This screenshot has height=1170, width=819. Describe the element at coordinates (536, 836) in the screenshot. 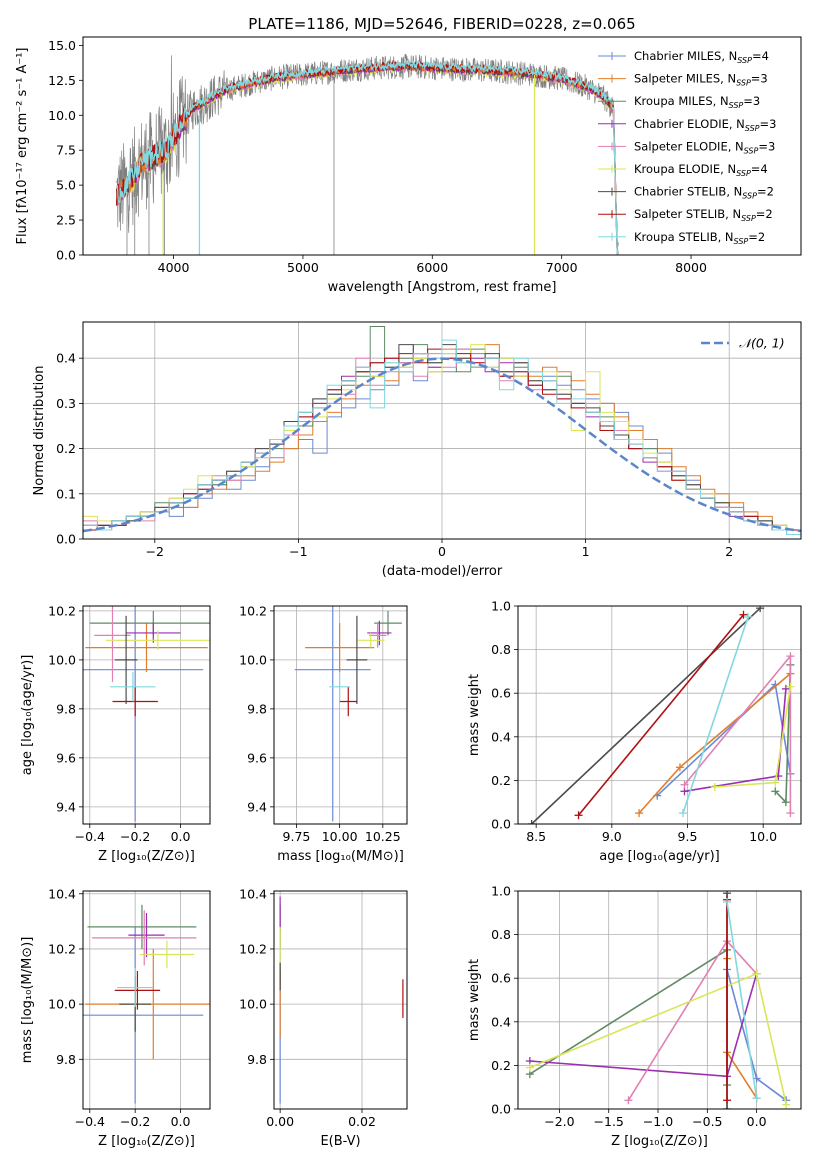

I see `x-tick-label: 8.5` at that location.